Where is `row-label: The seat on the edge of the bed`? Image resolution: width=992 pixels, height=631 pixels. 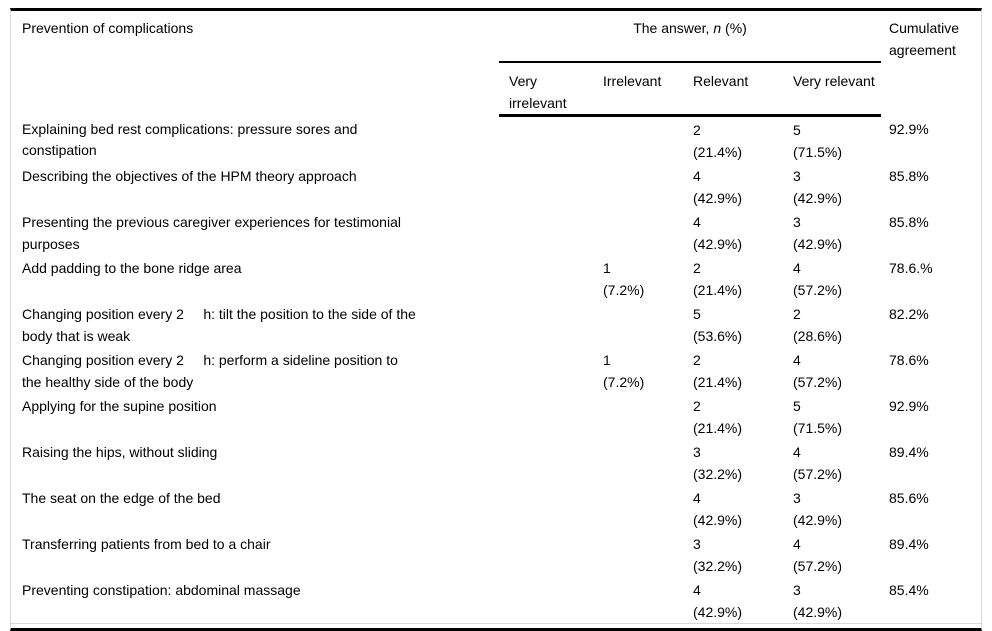
row-label: The seat on the edge of the bed is located at coordinates (121, 498).